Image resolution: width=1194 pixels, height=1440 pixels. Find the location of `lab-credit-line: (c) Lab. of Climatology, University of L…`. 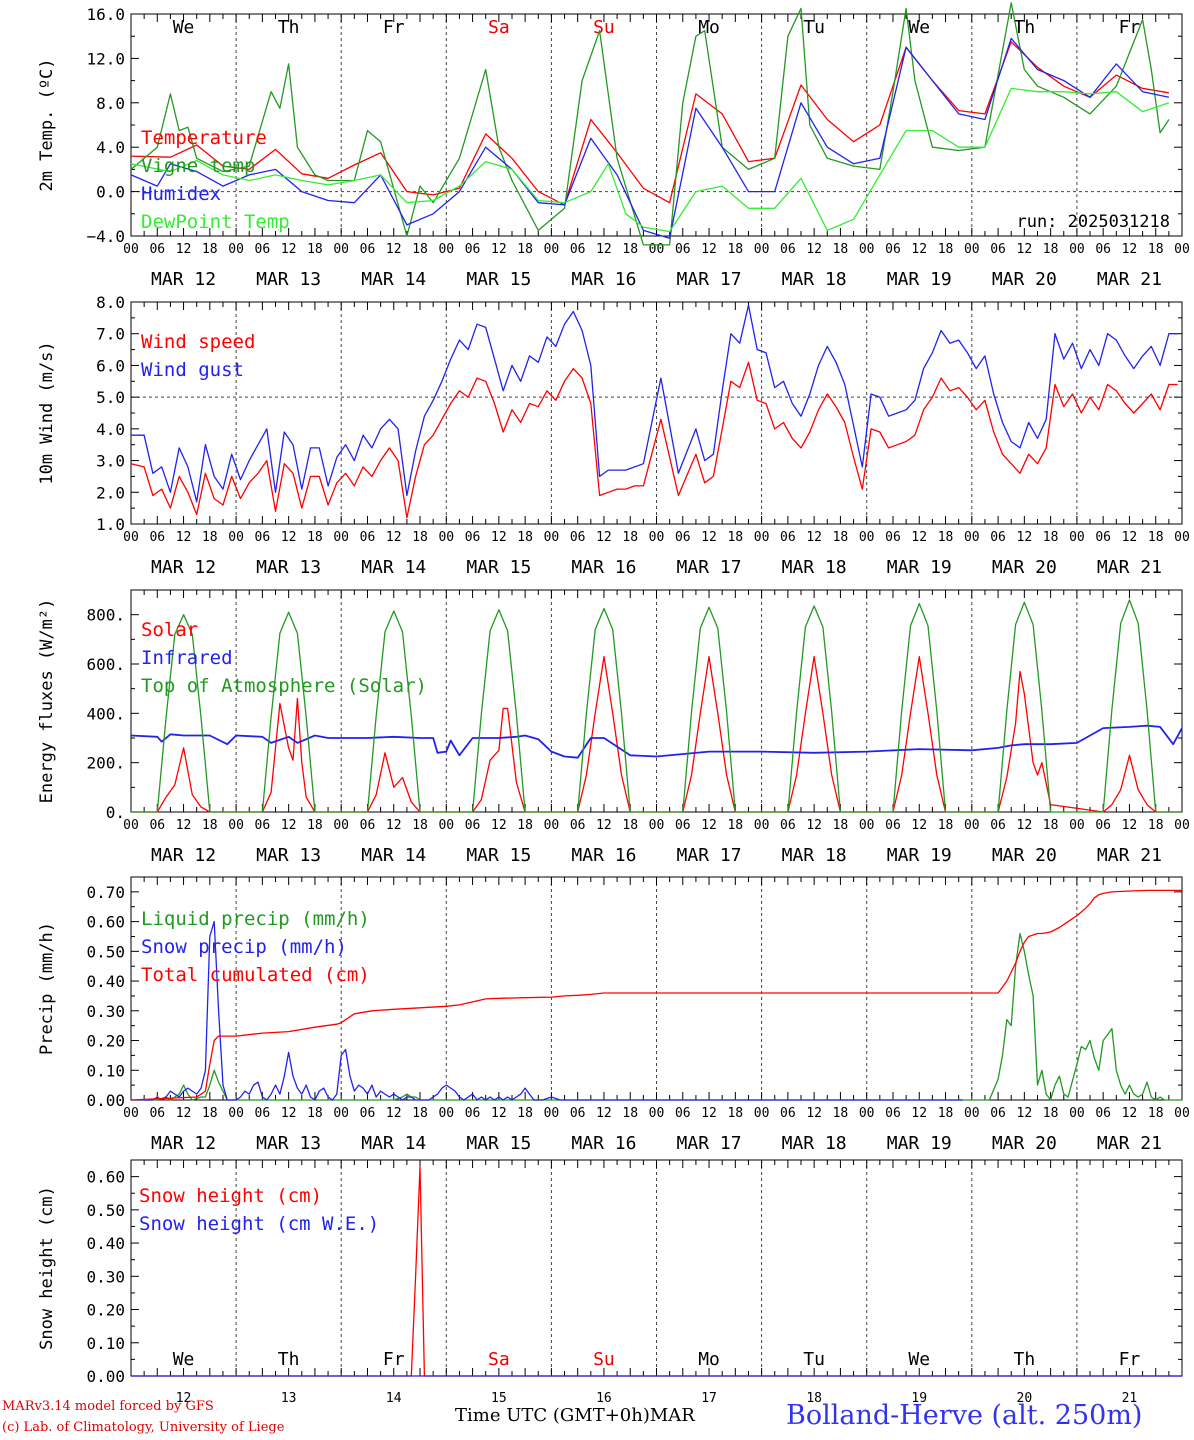

lab-credit-line: (c) Lab. of Climatology, University of L… is located at coordinates (143, 1427).